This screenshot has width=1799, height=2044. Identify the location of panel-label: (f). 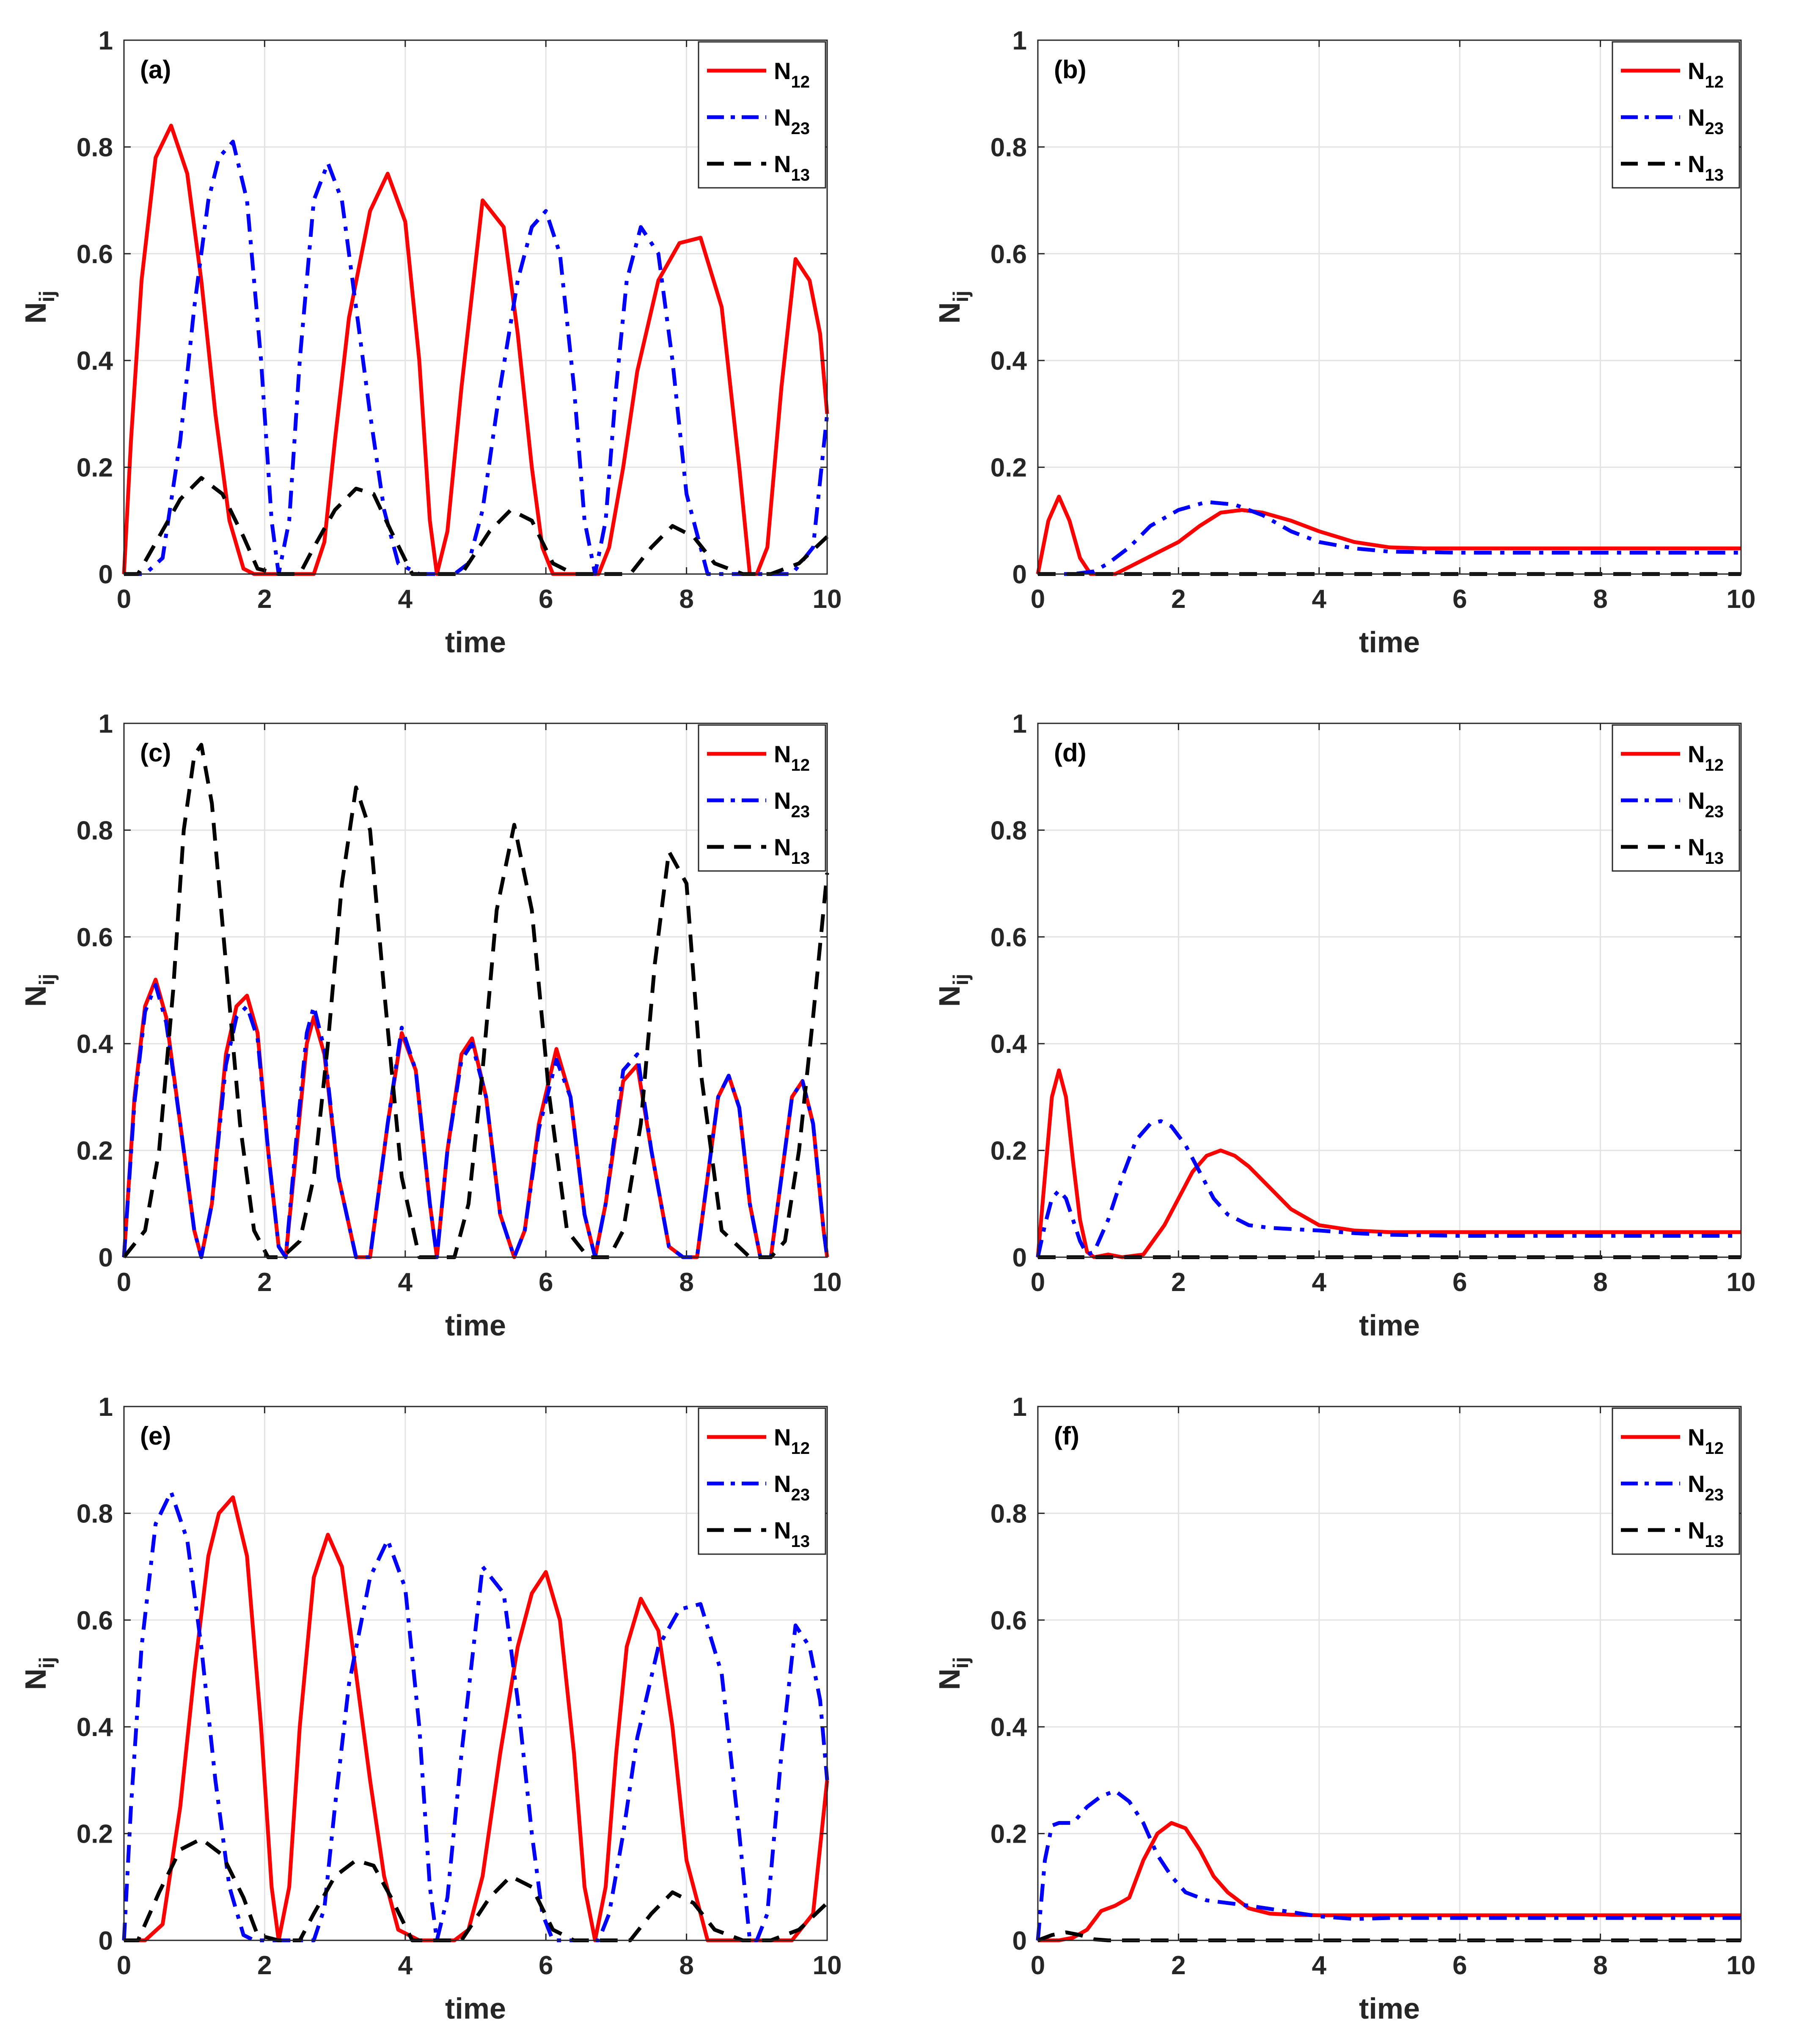
(1066, 1436).